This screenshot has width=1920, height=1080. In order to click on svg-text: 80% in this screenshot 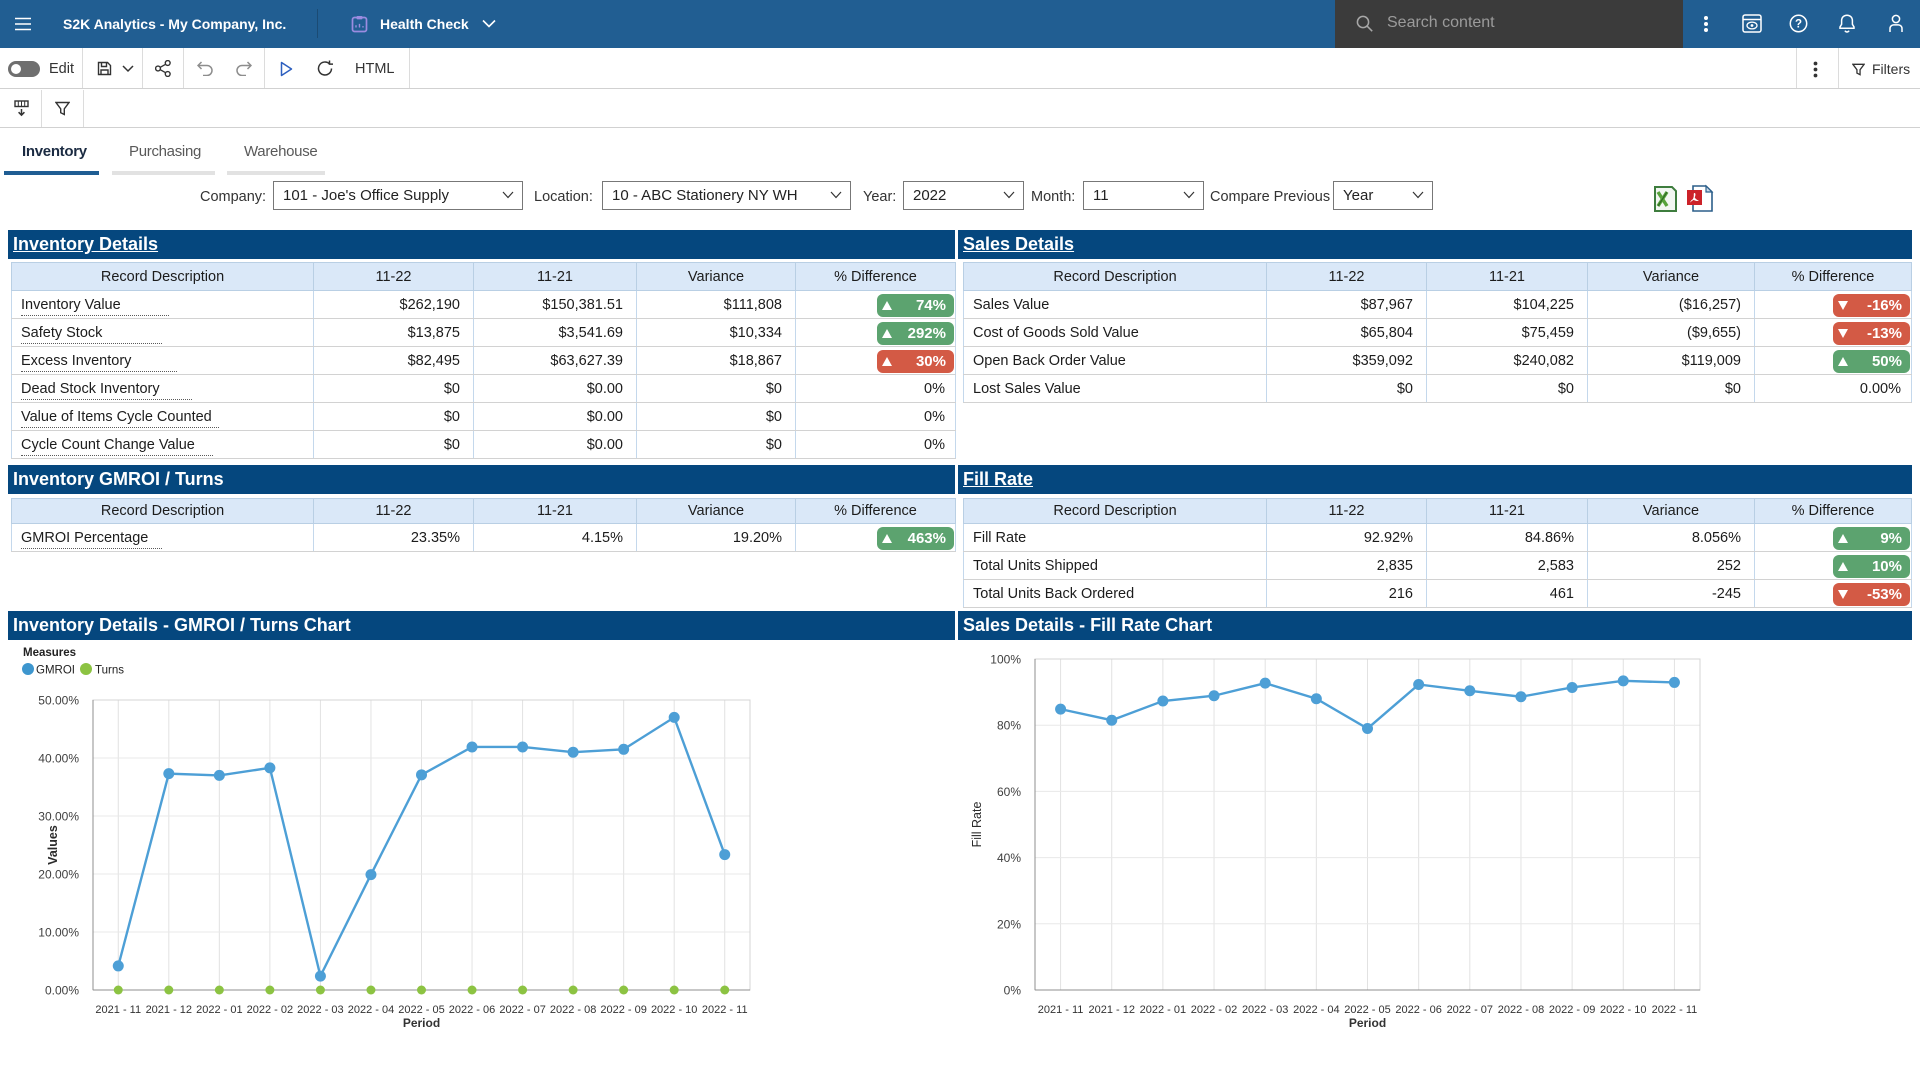, I will do `click(1009, 726)`.